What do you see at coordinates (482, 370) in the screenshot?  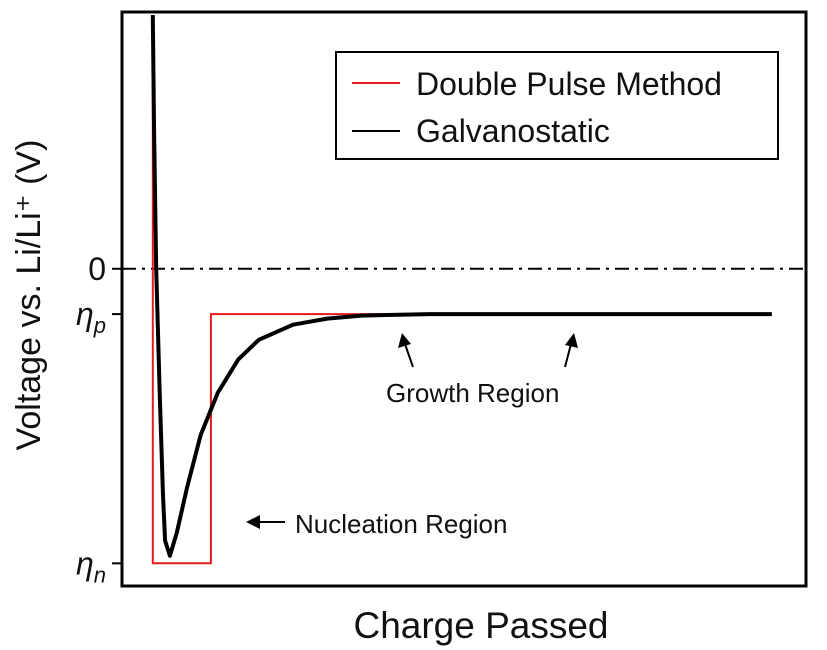 I see `annotation-growth: Growth Region` at bounding box center [482, 370].